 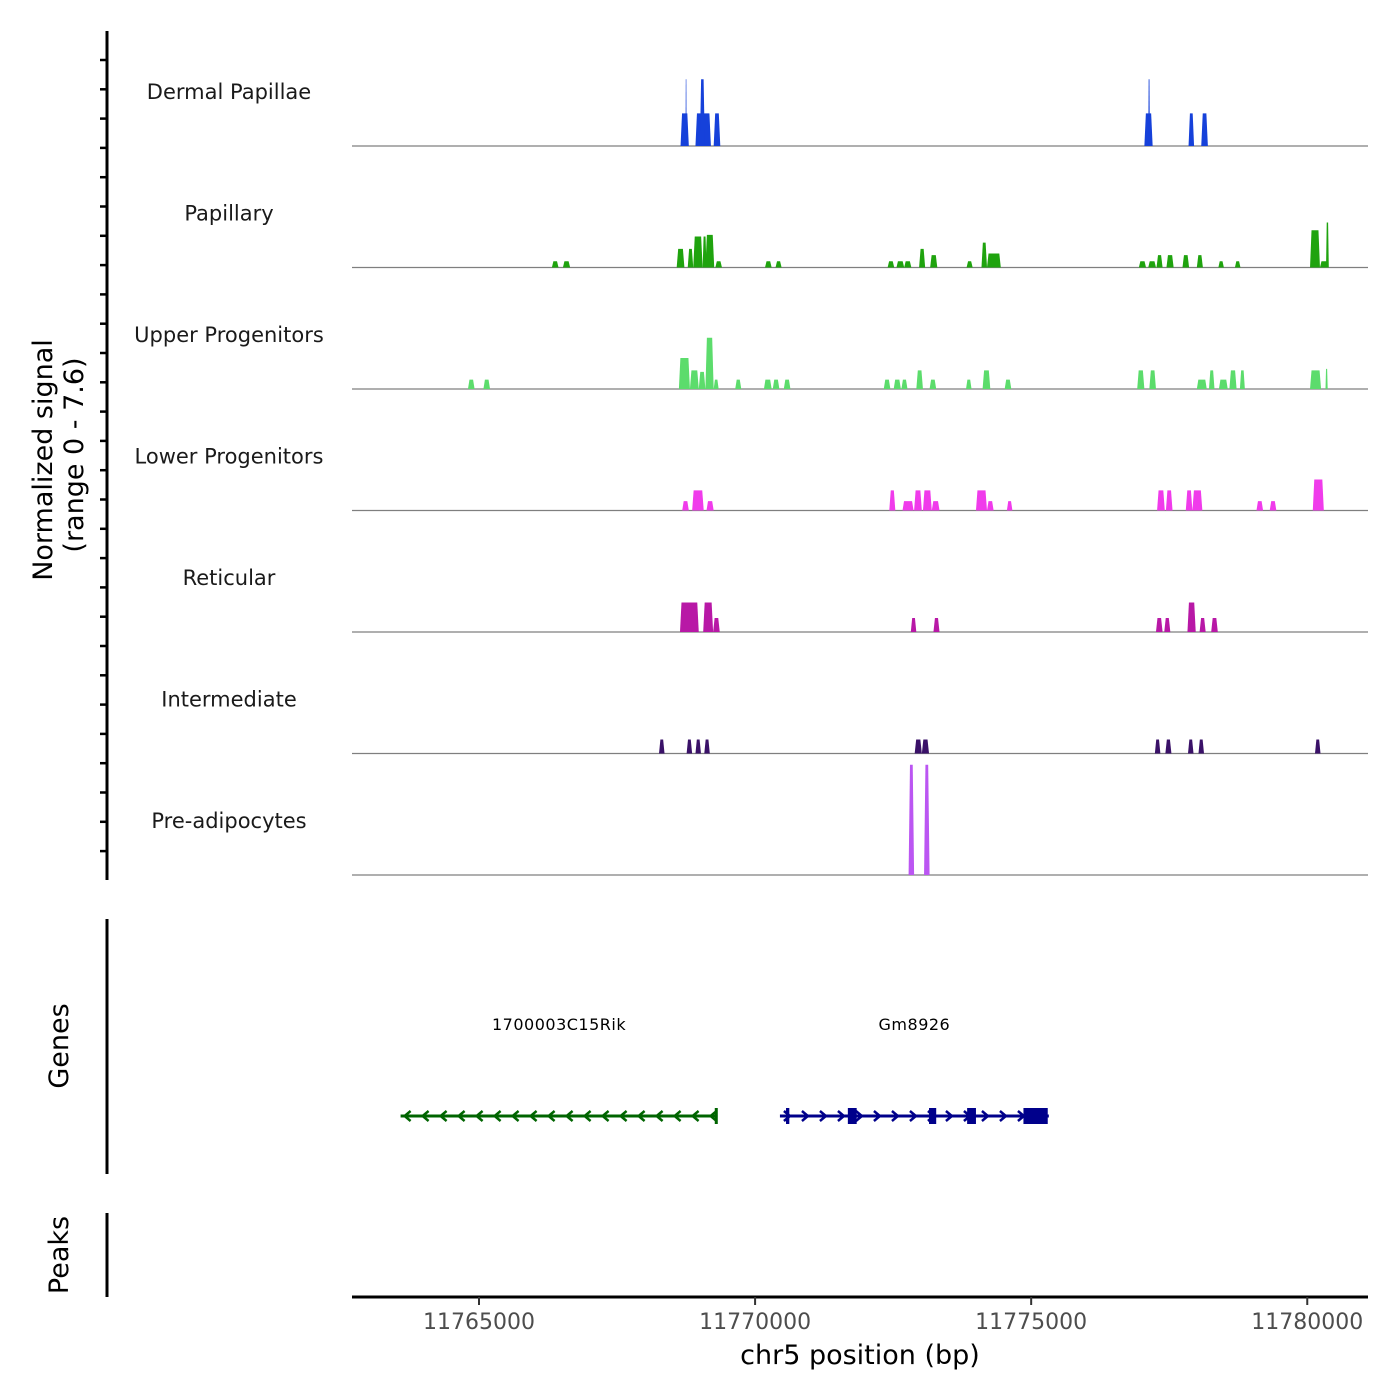 I want to click on genes-track-title: Genes, so click(x=59, y=1045).